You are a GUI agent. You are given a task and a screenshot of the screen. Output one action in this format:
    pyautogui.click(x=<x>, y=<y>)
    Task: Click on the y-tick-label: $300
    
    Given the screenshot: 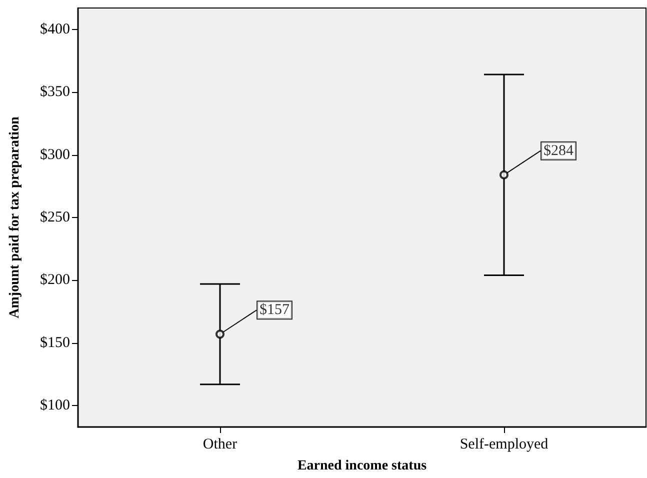 What is the action you would take?
    pyautogui.click(x=55, y=154)
    